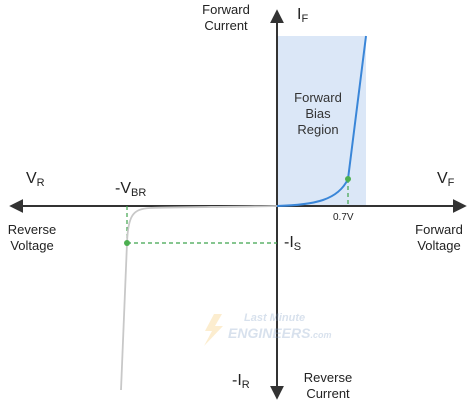  What do you see at coordinates (439, 237) in the screenshot?
I see `forward-voltage-label: Forward Voltage` at bounding box center [439, 237].